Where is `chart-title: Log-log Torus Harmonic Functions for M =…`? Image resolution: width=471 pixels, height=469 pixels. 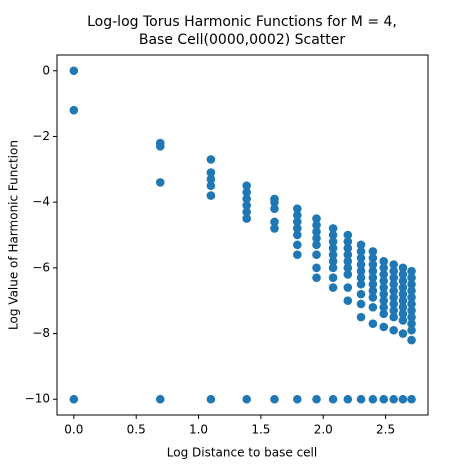 chart-title: Log-log Torus Harmonic Functions for M =… is located at coordinates (242, 22).